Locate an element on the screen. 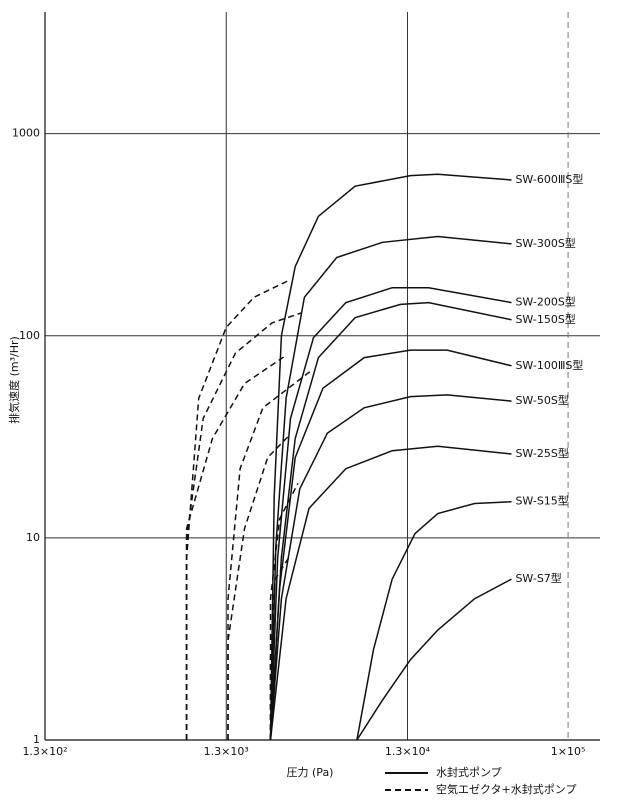 Image resolution: width=634 pixels, height=808 pixels. x-tick-label: 1.3×10³ is located at coordinates (226, 751).